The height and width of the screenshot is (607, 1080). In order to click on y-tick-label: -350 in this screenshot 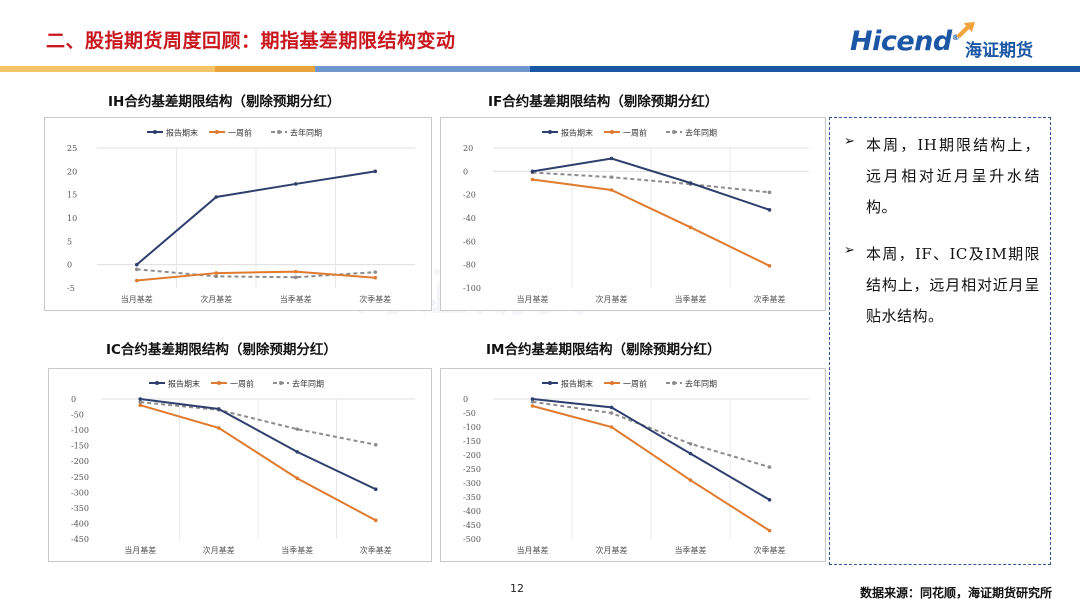, I will do `click(472, 497)`.